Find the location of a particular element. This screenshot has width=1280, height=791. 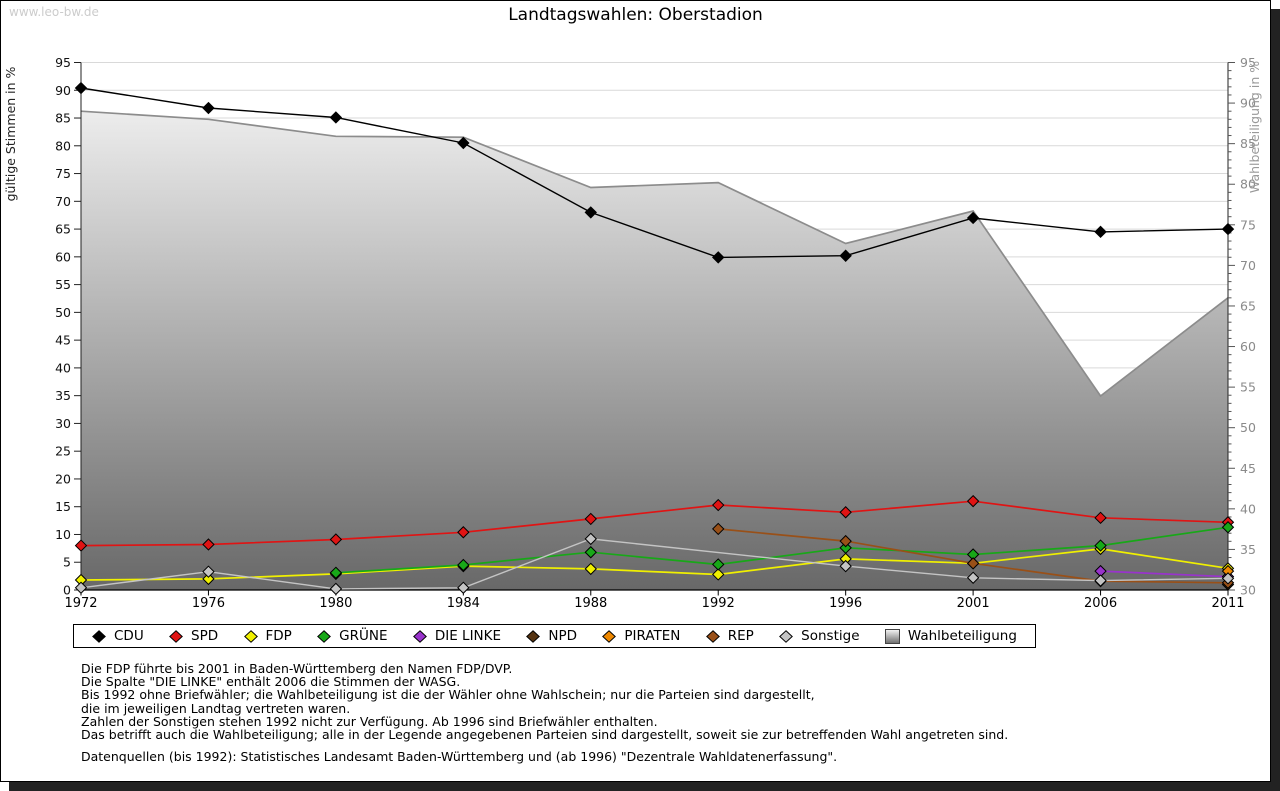

svg-text: 1996 is located at coordinates (845, 603).